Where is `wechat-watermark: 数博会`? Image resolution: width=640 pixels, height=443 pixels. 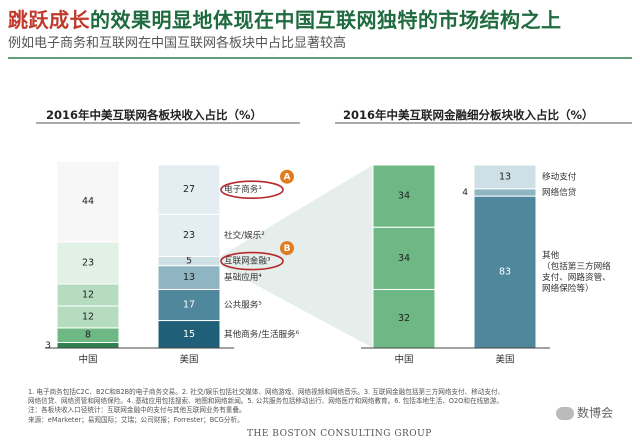 wechat-watermark: 数博会 is located at coordinates (584, 412).